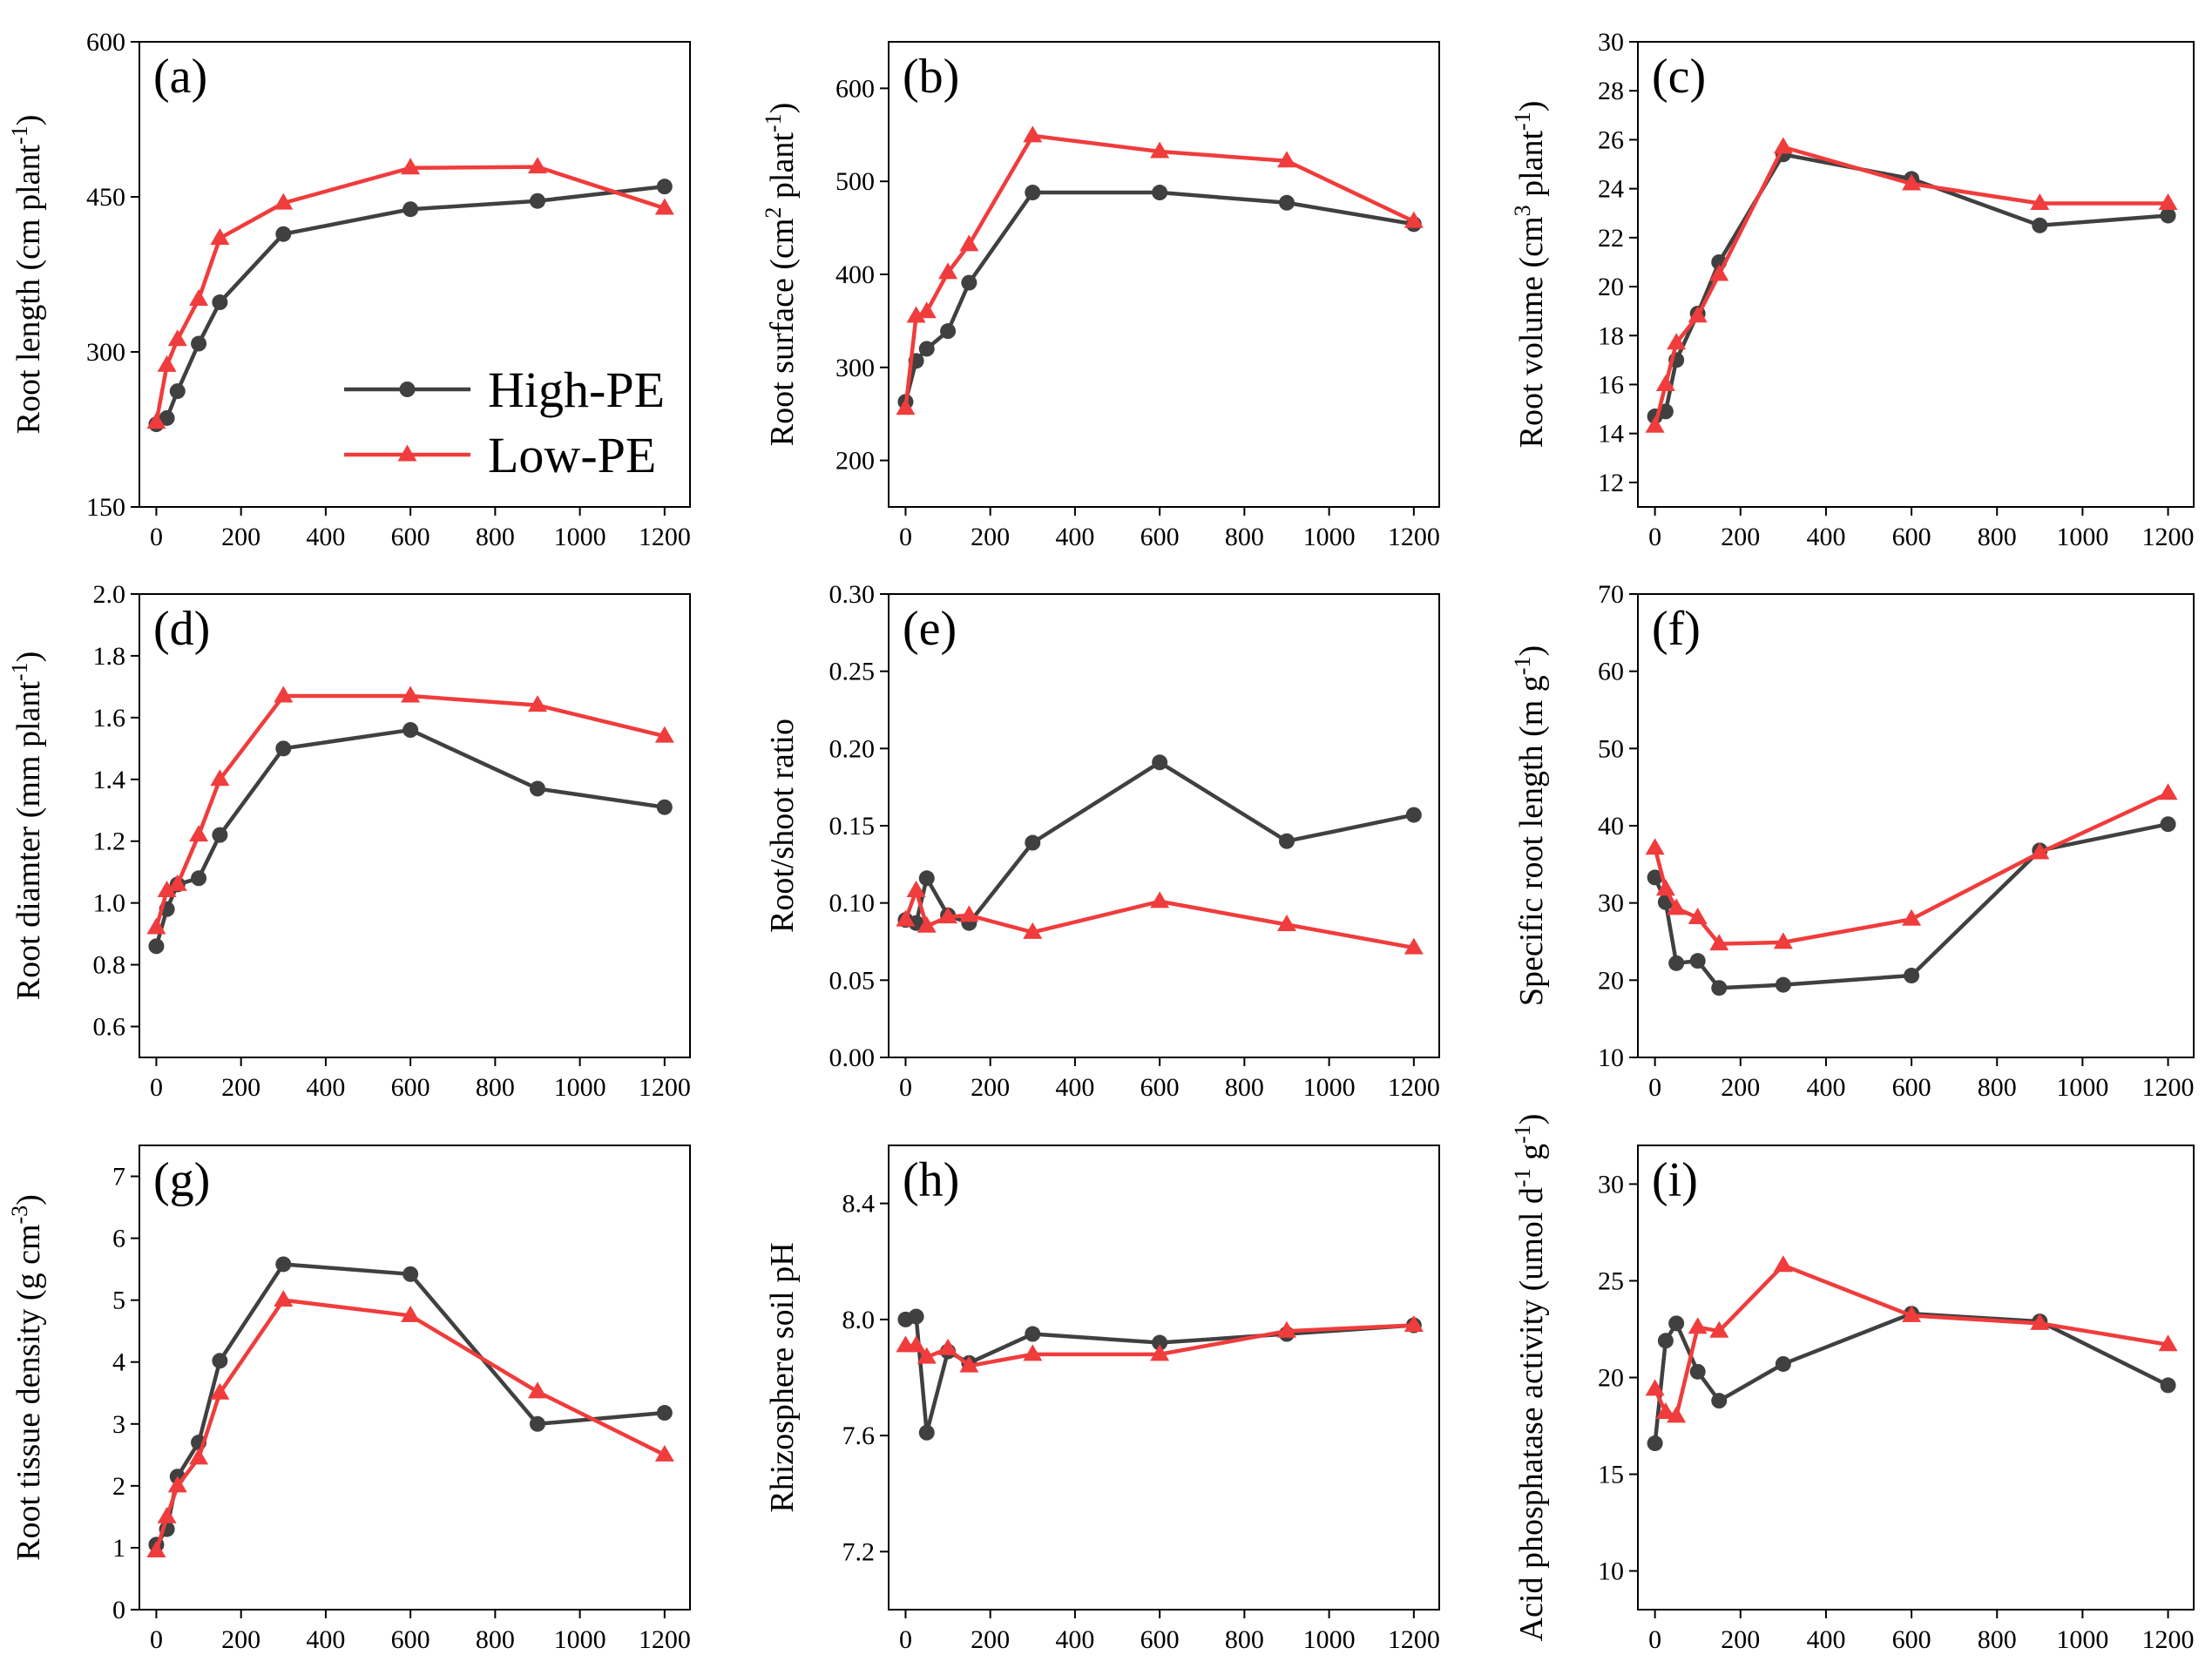  Describe the element at coordinates (1530, 275) in the screenshot. I see `y-axis-label: Root volume (cm3 plant-1)` at that location.